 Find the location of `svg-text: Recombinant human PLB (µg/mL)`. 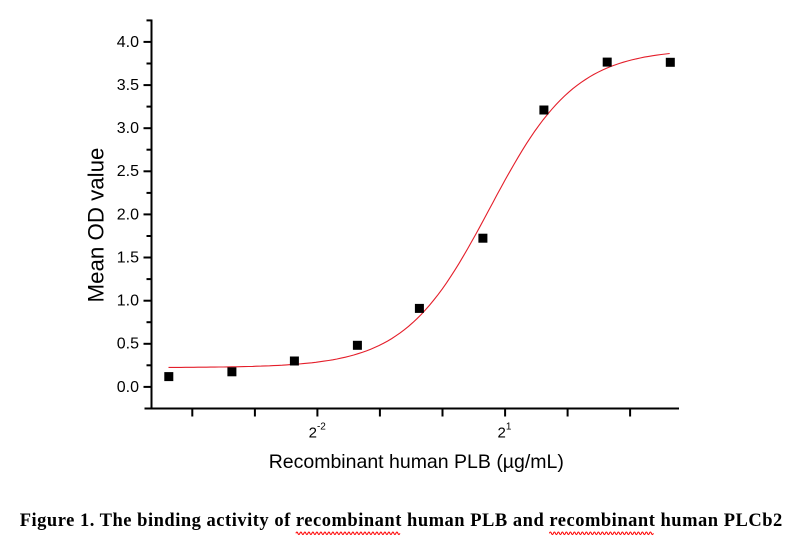

svg-text: Recombinant human PLB (µg/mL) is located at coordinates (416, 462).